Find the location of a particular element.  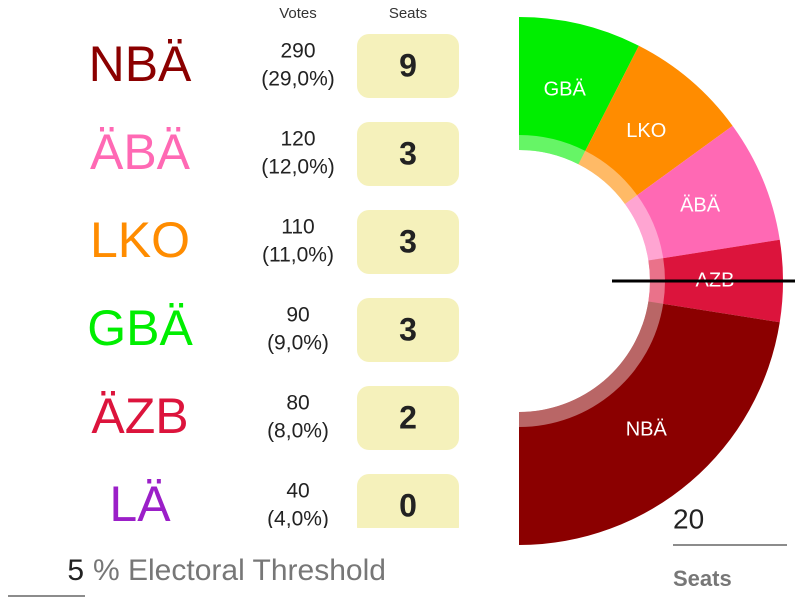

party-votes: 120 is located at coordinates (297, 139).